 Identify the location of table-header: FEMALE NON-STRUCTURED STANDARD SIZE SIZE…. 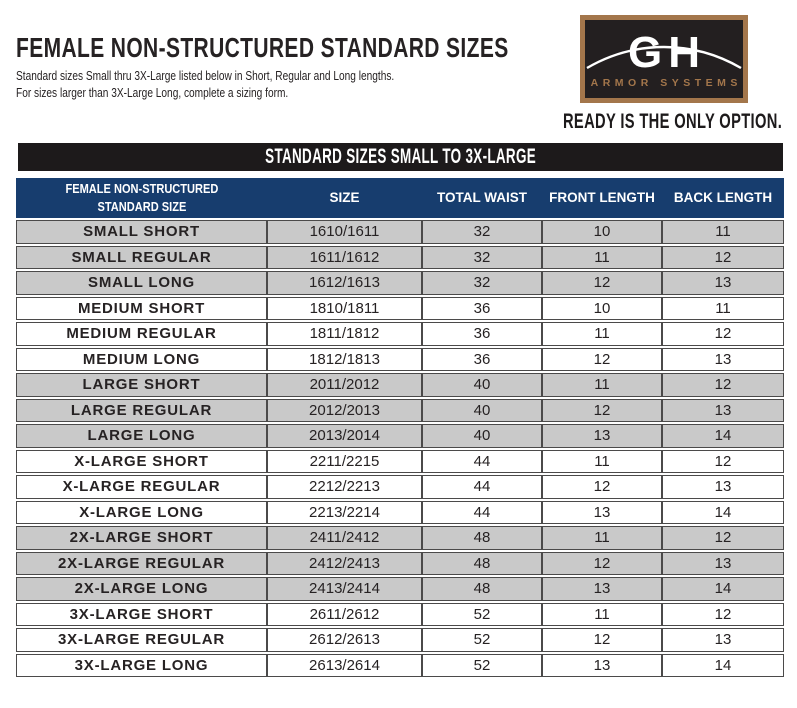
(400, 198).